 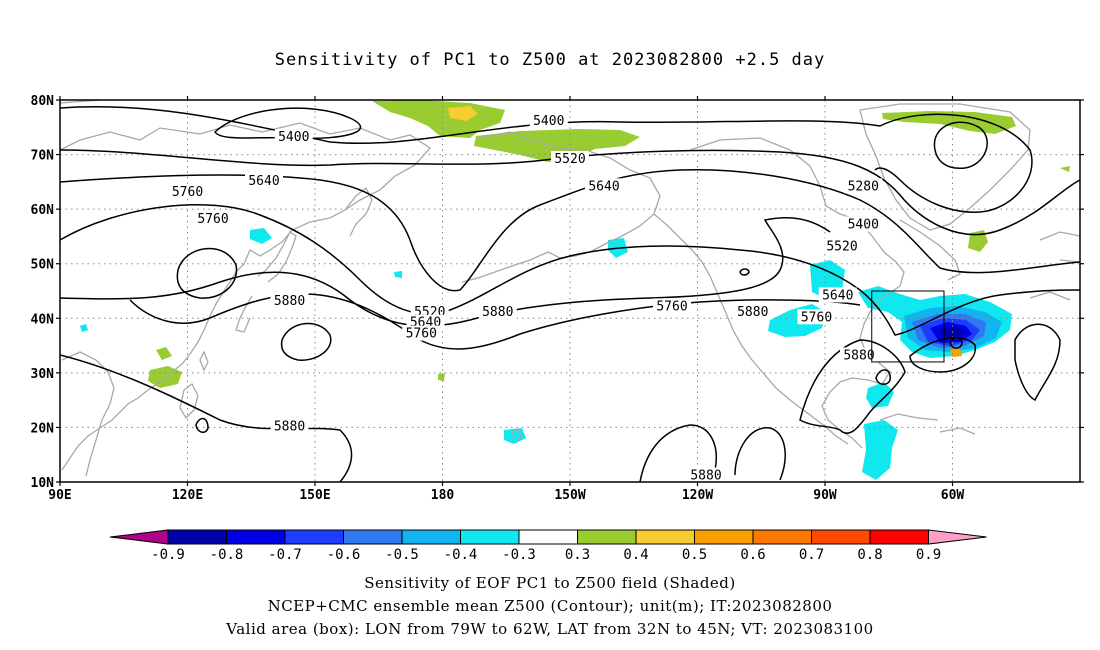 I want to click on colorbar-label: -0.9, so click(x=168, y=555).